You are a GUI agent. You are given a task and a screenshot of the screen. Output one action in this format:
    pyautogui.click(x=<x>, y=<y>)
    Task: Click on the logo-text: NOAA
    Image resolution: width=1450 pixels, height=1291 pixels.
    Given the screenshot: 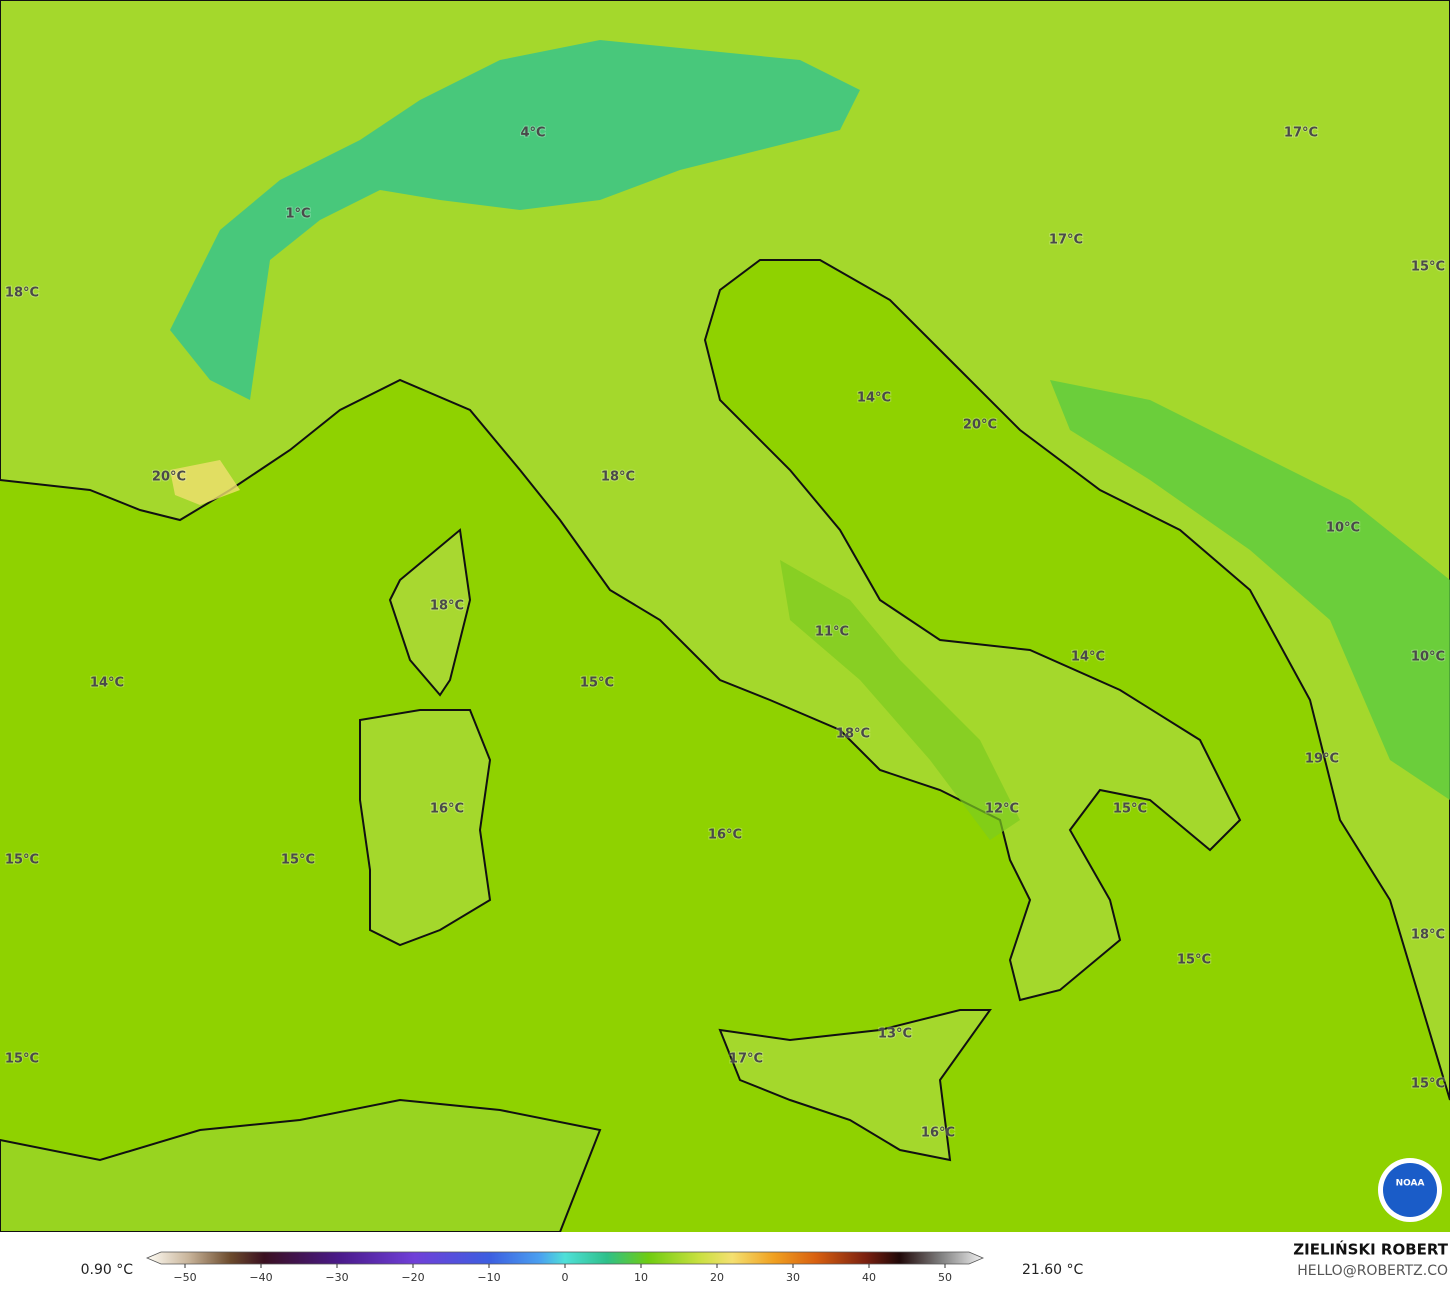 What is the action you would take?
    pyautogui.click(x=1410, y=1184)
    